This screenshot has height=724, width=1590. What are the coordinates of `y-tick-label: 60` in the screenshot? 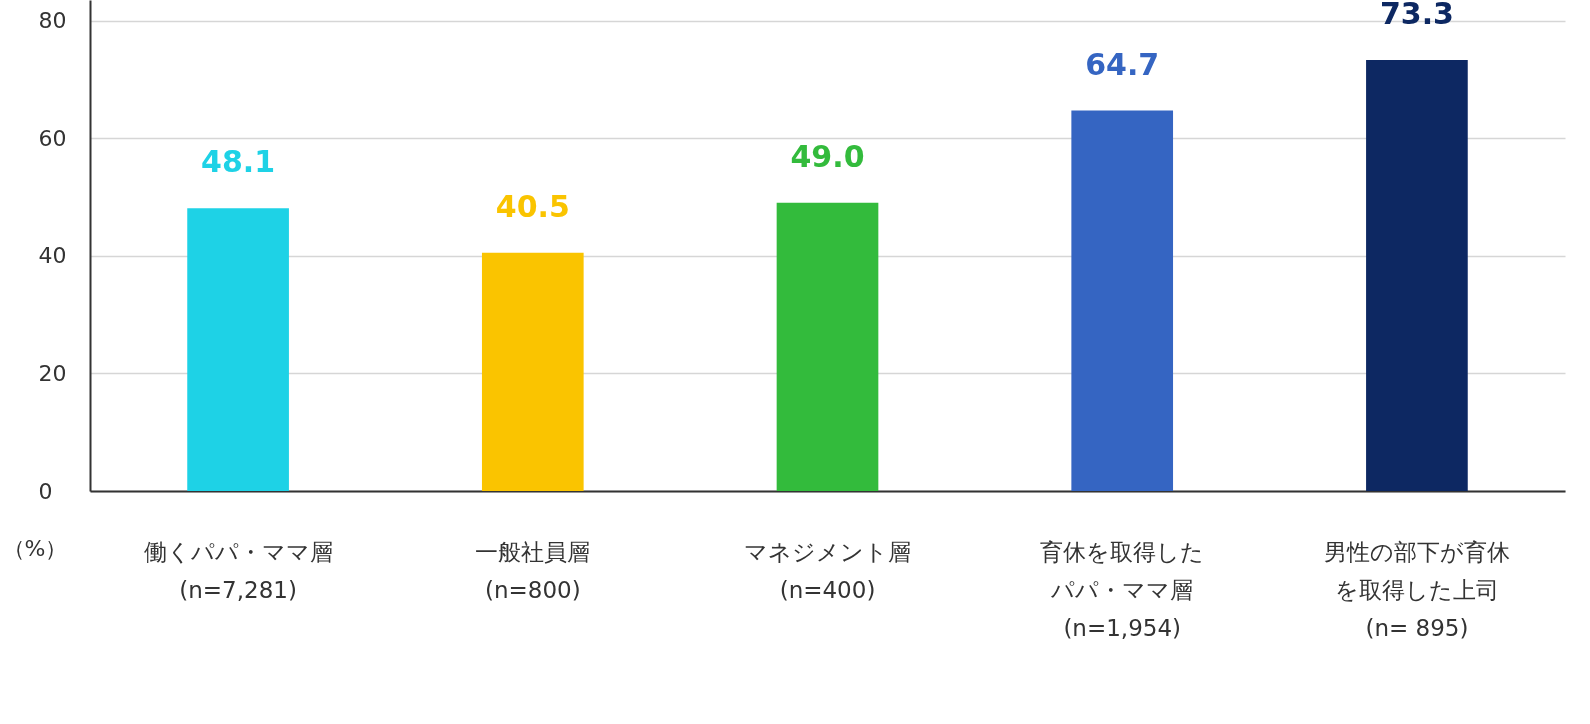 It's located at (52, 138).